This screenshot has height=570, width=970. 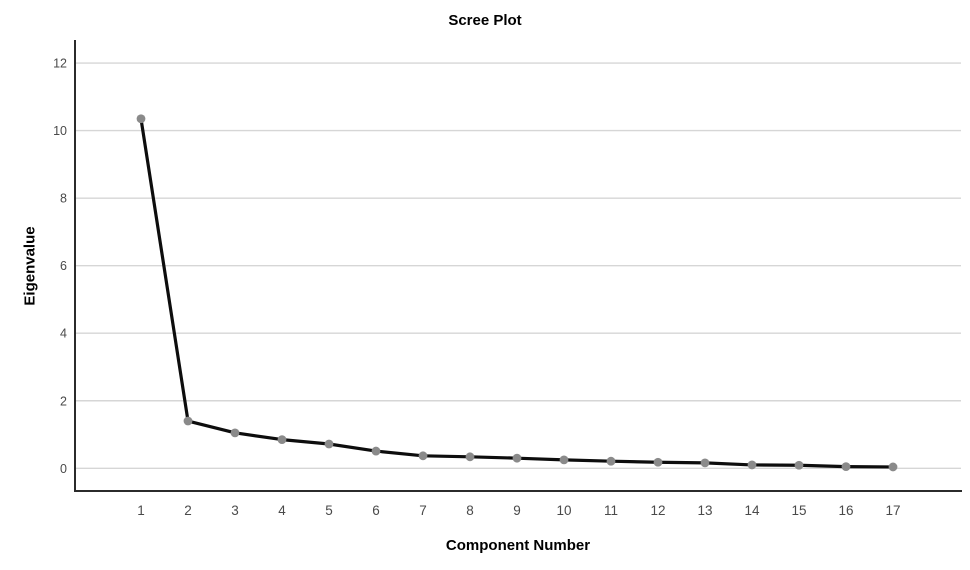 What do you see at coordinates (60, 131) in the screenshot?
I see `y-tick-label-10: 10` at bounding box center [60, 131].